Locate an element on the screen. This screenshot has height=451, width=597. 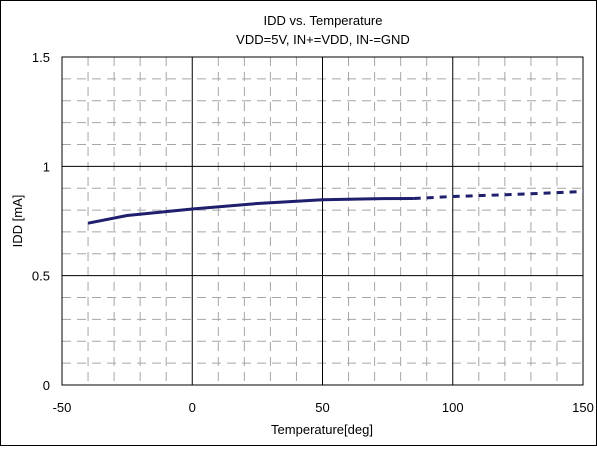
x-tick-label: -50 is located at coordinates (62, 407).